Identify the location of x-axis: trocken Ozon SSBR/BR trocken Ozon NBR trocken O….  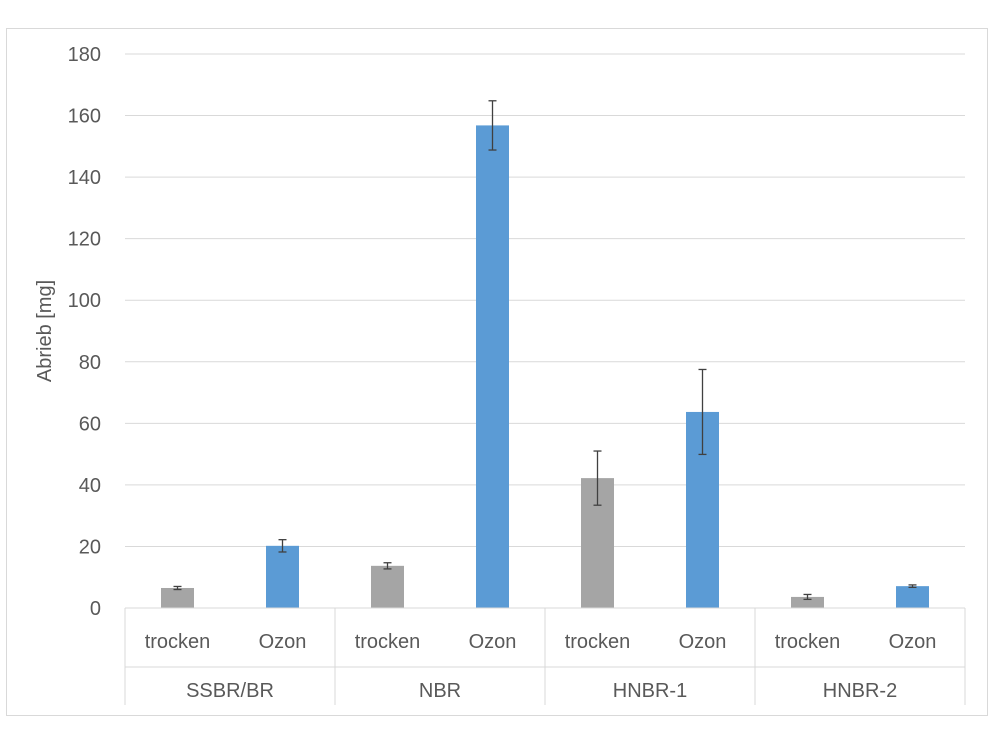
(545, 656).